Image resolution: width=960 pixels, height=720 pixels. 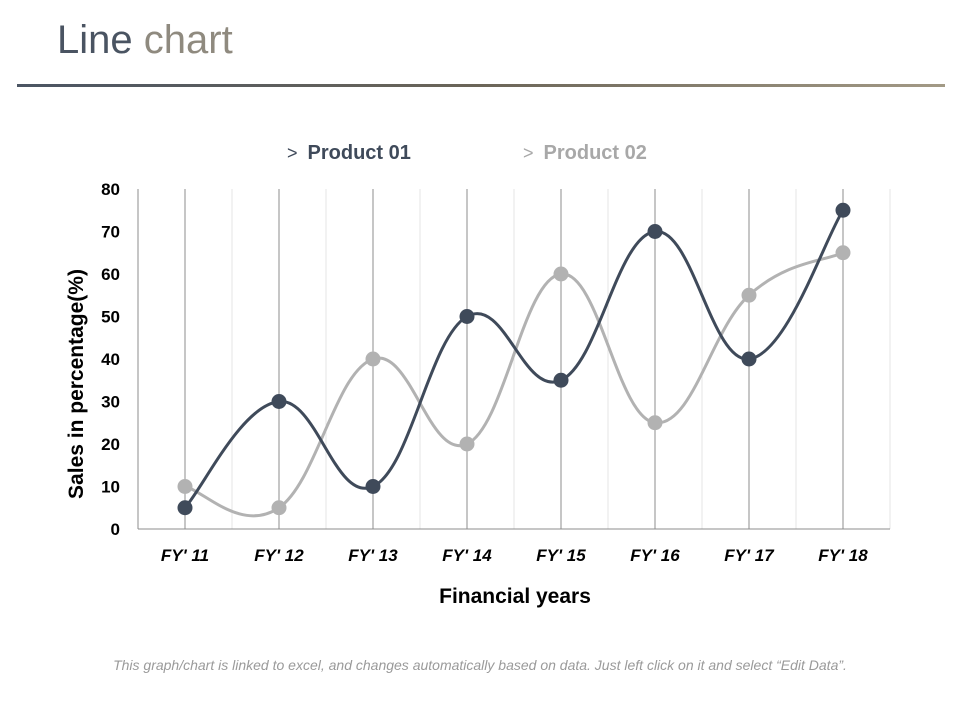 I want to click on title-divider, so click(x=481, y=85).